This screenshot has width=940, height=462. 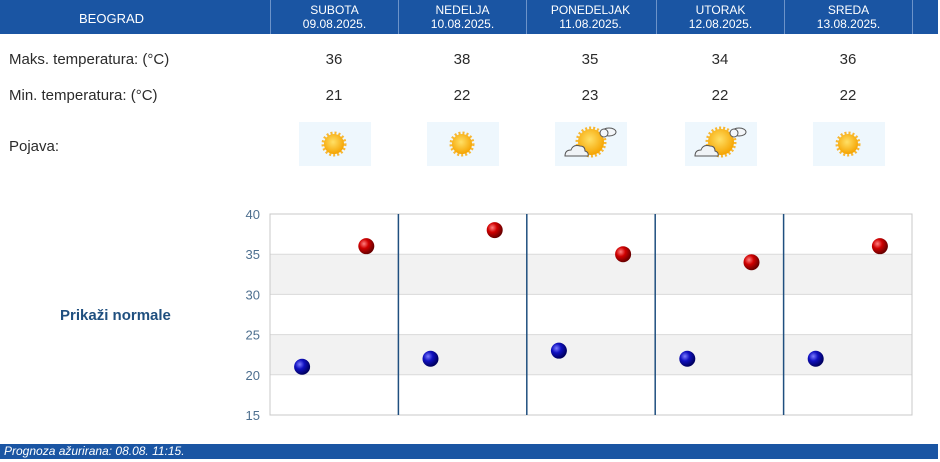 I want to click on max-temp-1: 36, so click(x=334, y=59).